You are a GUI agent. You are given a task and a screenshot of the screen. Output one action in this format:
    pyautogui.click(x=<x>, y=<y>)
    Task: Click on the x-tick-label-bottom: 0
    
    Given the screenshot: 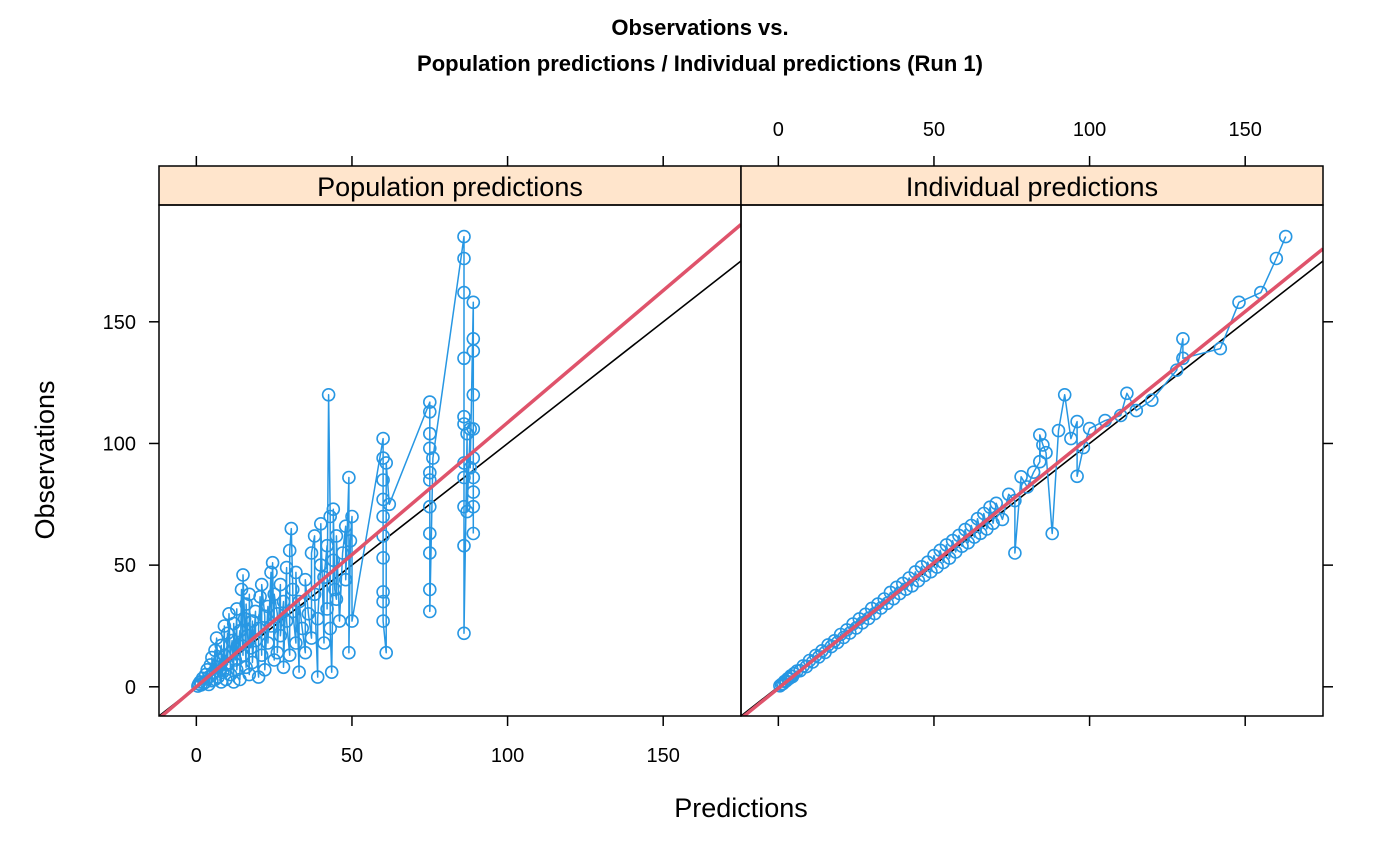 What is the action you would take?
    pyautogui.click(x=196, y=756)
    